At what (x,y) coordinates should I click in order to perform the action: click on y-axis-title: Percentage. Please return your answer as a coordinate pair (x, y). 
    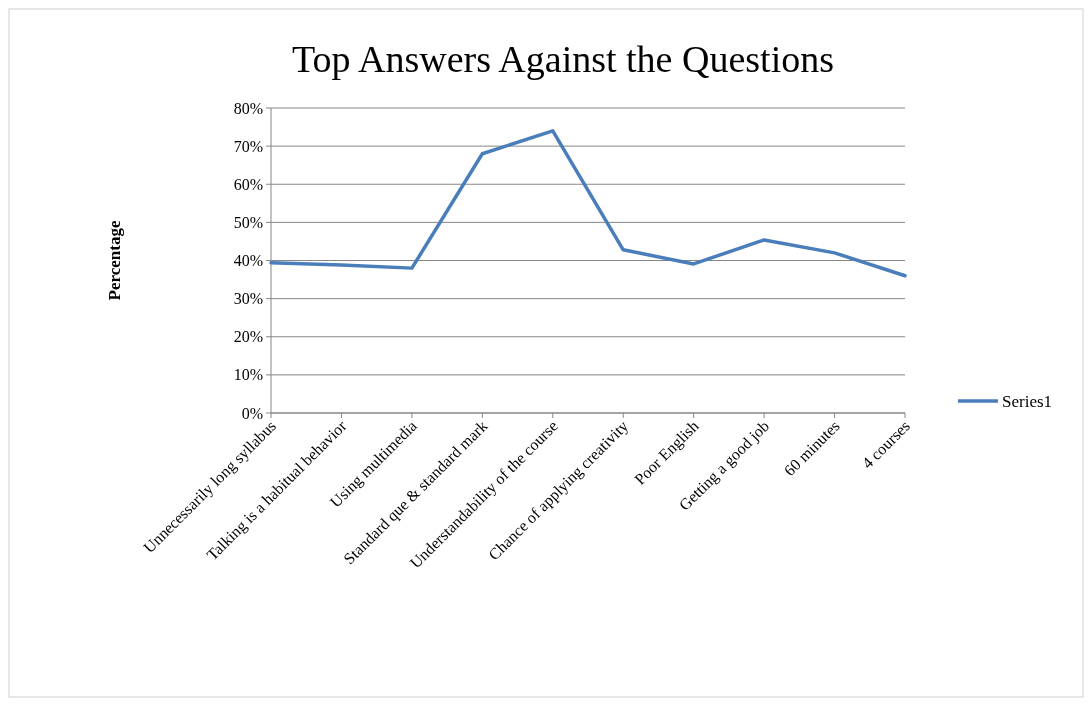
    Looking at the image, I should click on (114, 260).